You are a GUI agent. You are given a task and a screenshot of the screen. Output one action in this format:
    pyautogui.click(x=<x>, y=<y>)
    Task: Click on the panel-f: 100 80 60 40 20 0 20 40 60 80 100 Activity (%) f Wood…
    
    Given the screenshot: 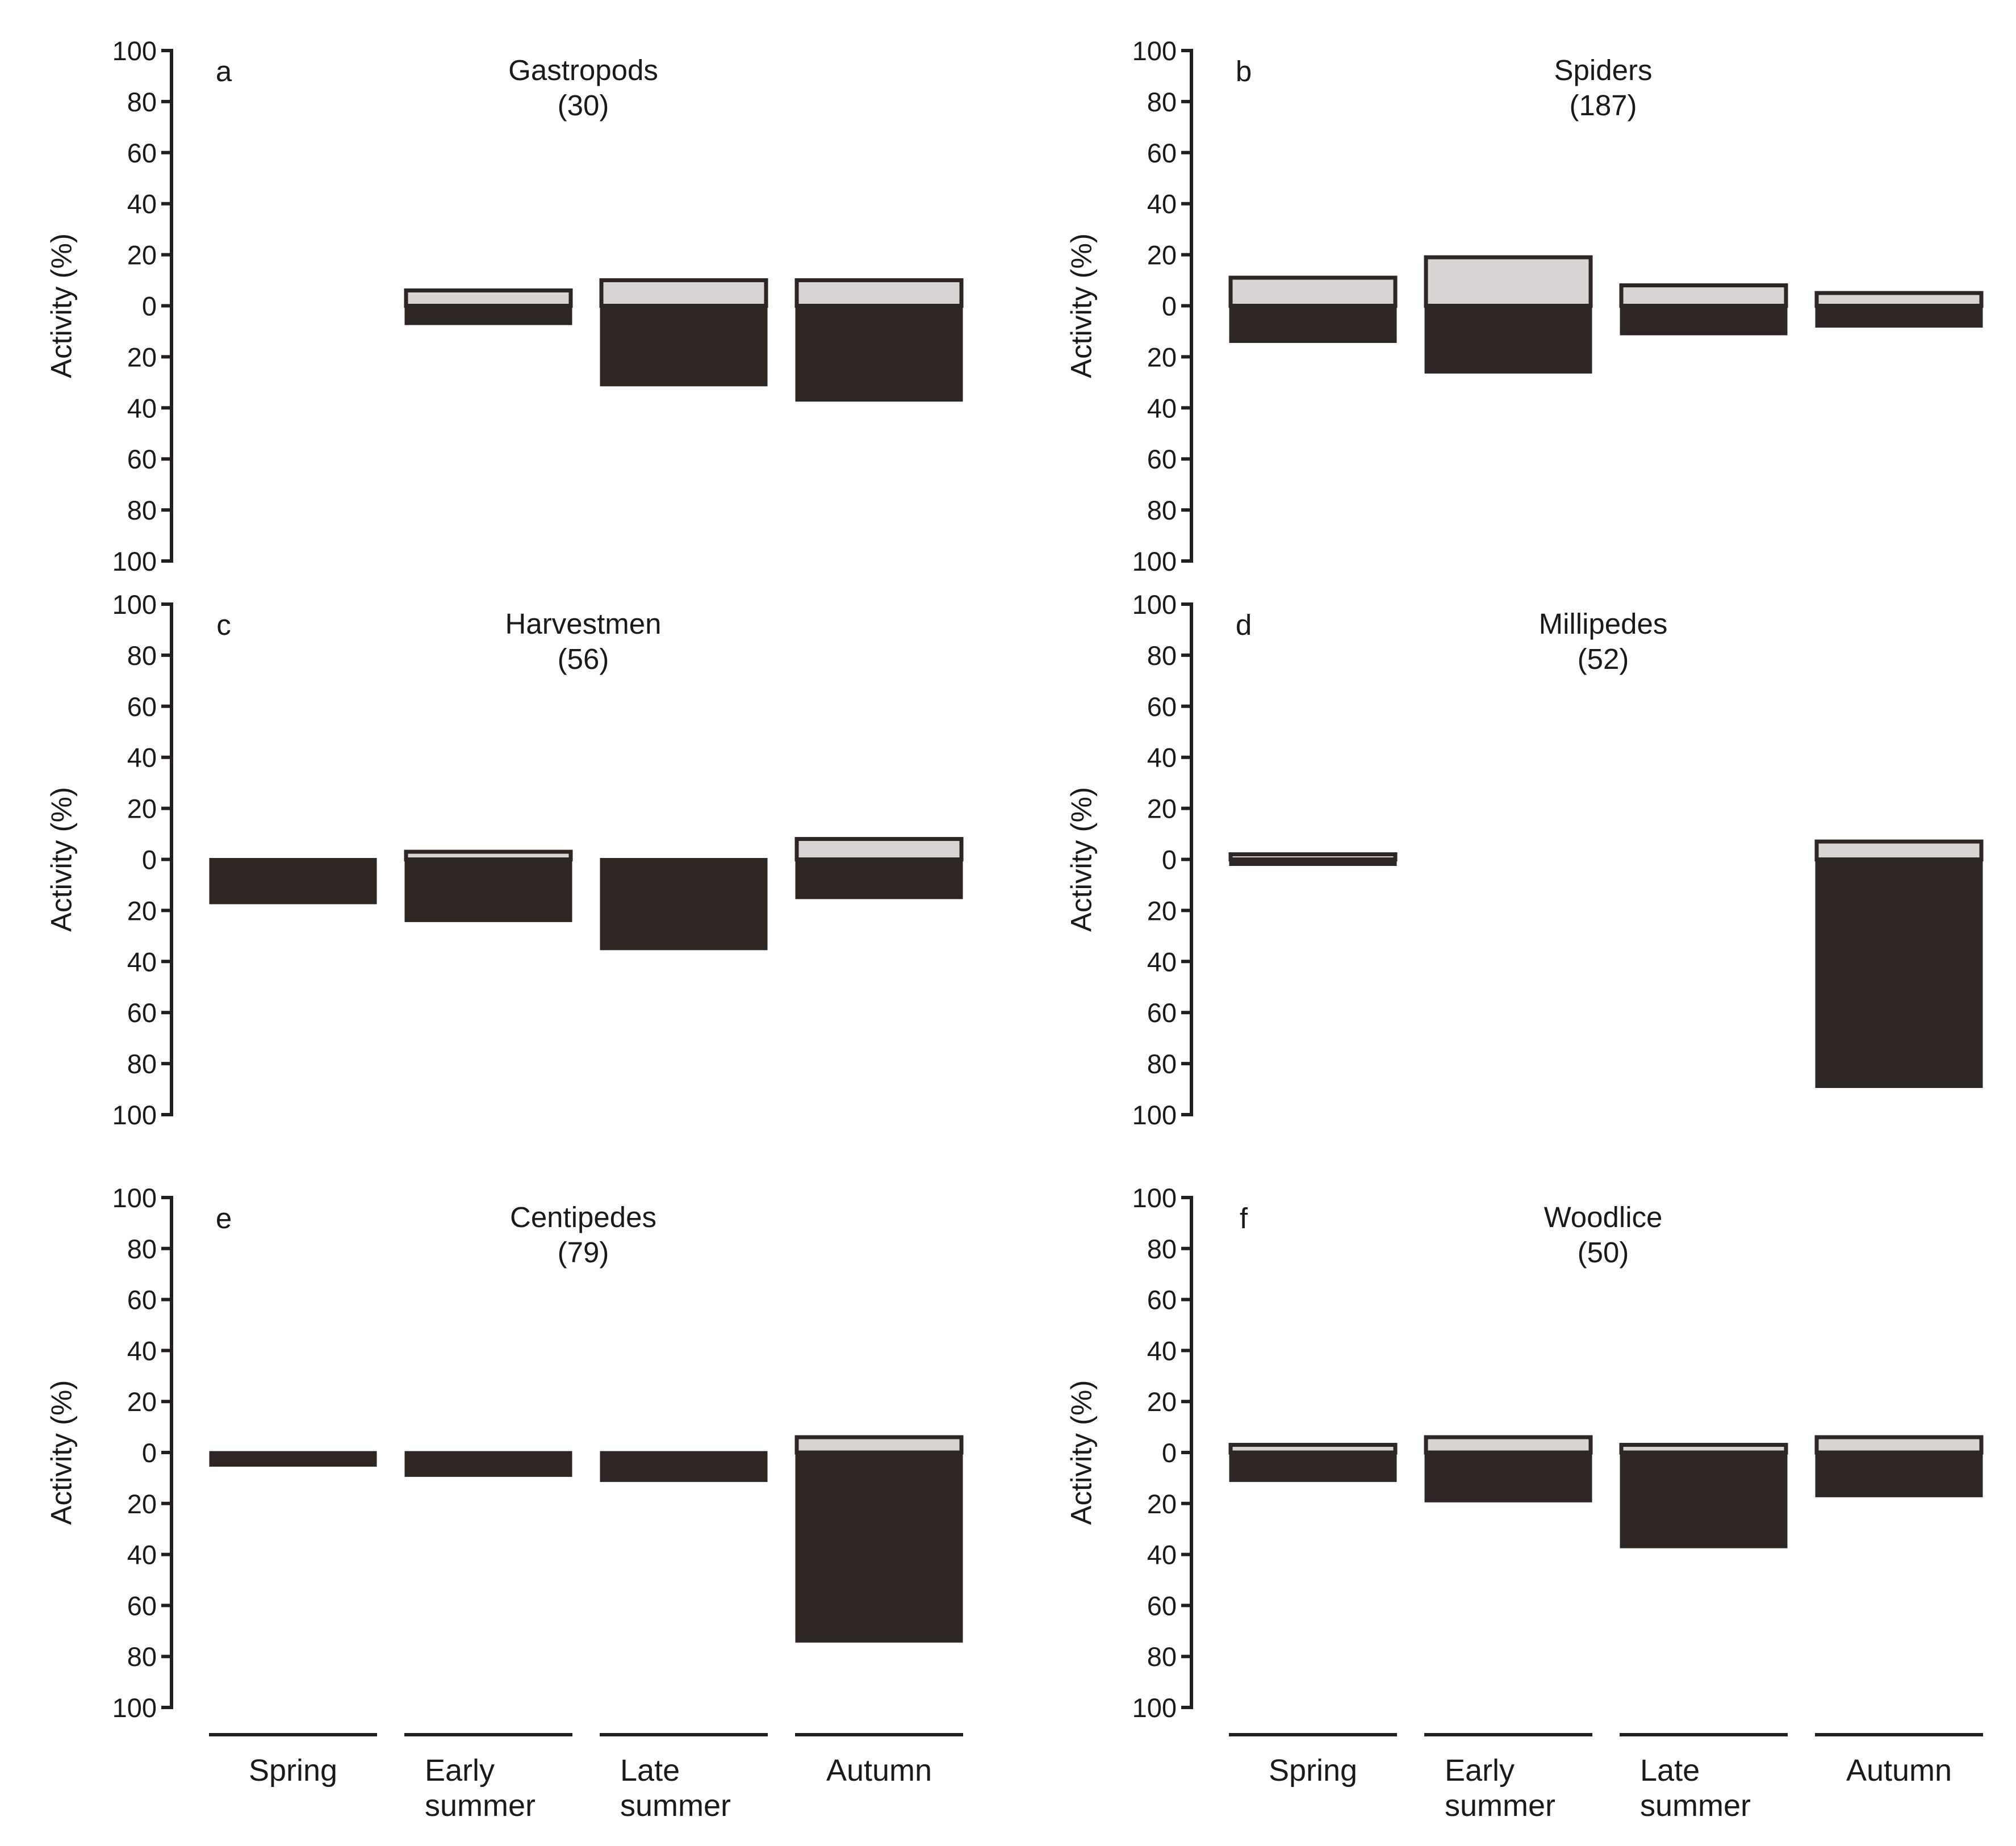 What is the action you would take?
    pyautogui.click(x=1524, y=1453)
    